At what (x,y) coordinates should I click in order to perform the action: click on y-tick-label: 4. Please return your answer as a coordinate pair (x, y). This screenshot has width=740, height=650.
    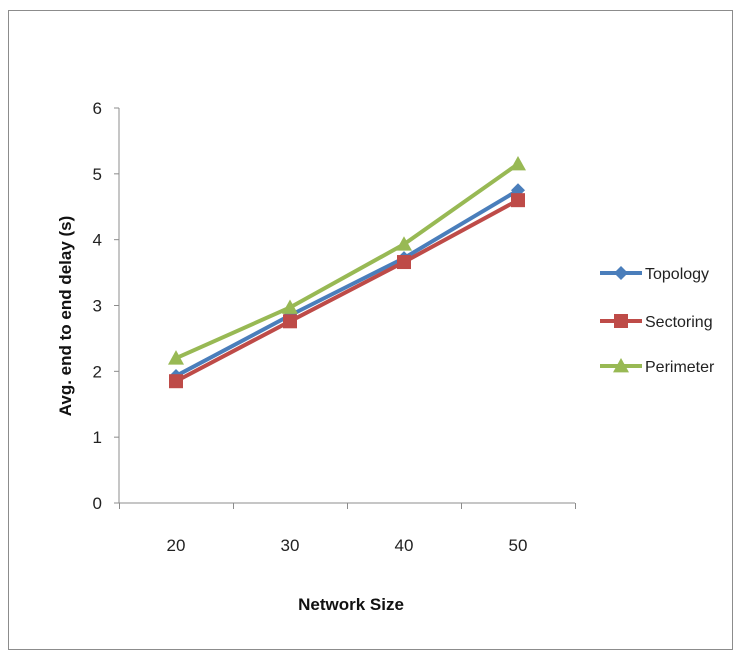
    Looking at the image, I should click on (97, 240).